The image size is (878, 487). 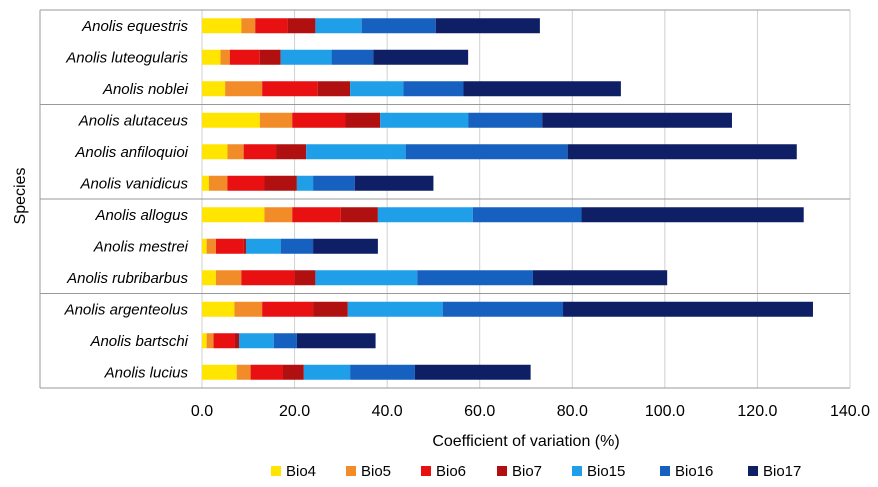 I want to click on x-tick-label: 100.0, so click(x=665, y=411).